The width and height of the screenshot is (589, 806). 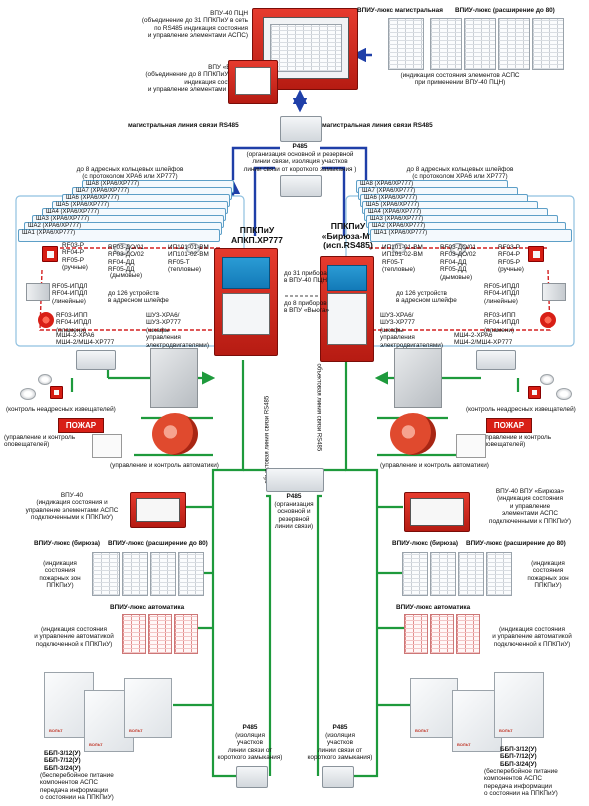 I want to click on vpiu-lux-mag-panel, so click(x=406, y=44).